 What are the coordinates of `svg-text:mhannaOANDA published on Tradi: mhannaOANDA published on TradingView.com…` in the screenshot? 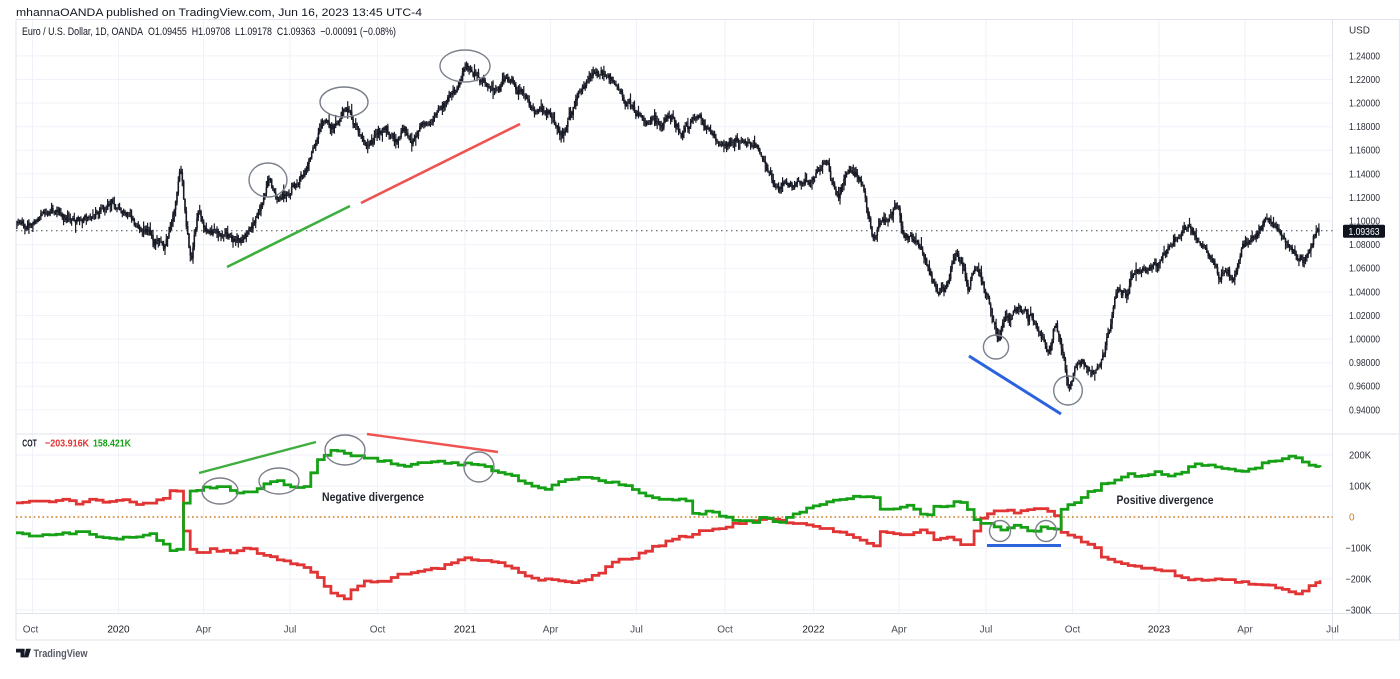 It's located at (219, 13).